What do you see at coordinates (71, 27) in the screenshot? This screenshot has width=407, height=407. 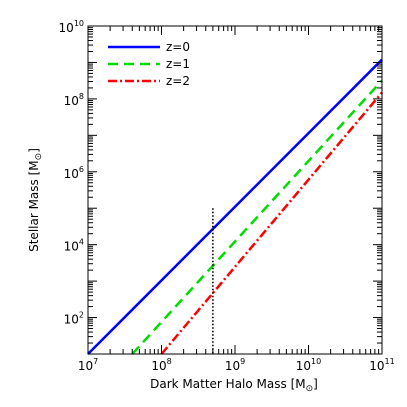 I see `y-tick-label: 10¹⁰` at bounding box center [71, 27].